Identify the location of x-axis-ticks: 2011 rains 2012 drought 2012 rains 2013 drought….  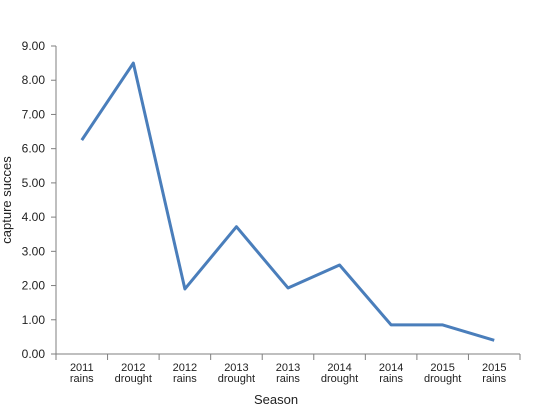
(288, 369).